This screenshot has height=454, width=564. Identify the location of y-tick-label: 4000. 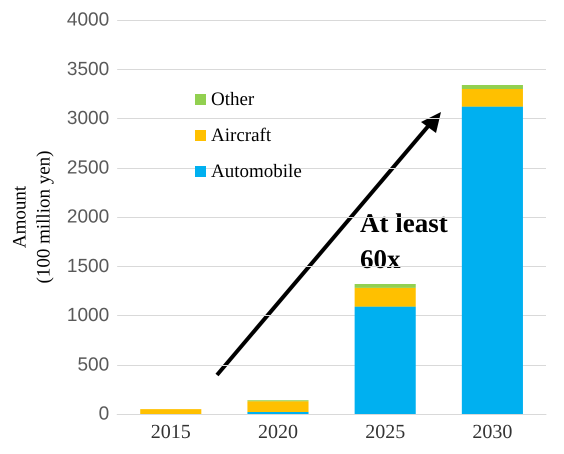
(88, 20).